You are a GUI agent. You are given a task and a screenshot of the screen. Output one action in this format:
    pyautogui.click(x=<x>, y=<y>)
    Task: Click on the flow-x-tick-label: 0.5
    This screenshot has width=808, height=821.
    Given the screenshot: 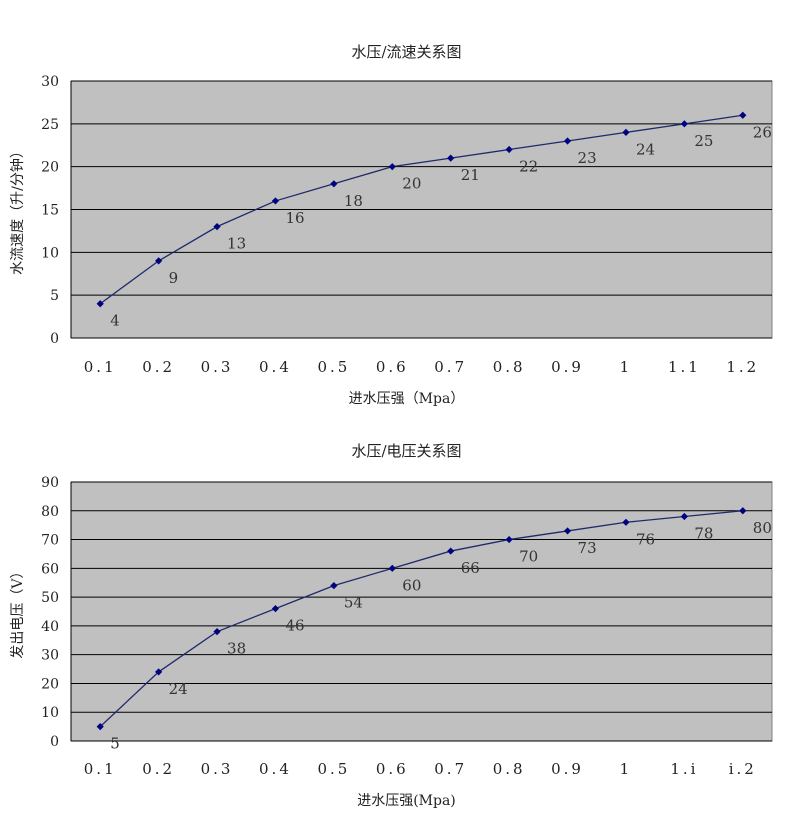 What is the action you would take?
    pyautogui.click(x=333, y=367)
    